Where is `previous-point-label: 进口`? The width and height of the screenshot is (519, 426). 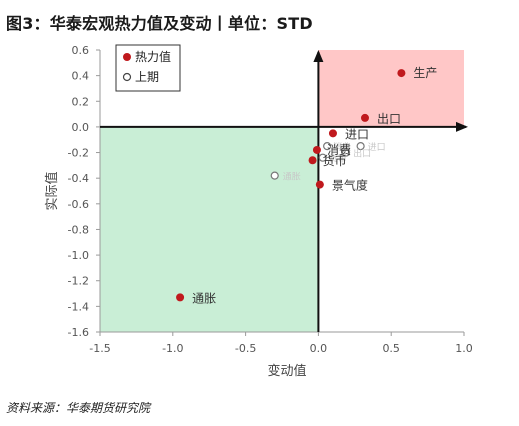 previous-point-label: 进口 is located at coordinates (377, 147).